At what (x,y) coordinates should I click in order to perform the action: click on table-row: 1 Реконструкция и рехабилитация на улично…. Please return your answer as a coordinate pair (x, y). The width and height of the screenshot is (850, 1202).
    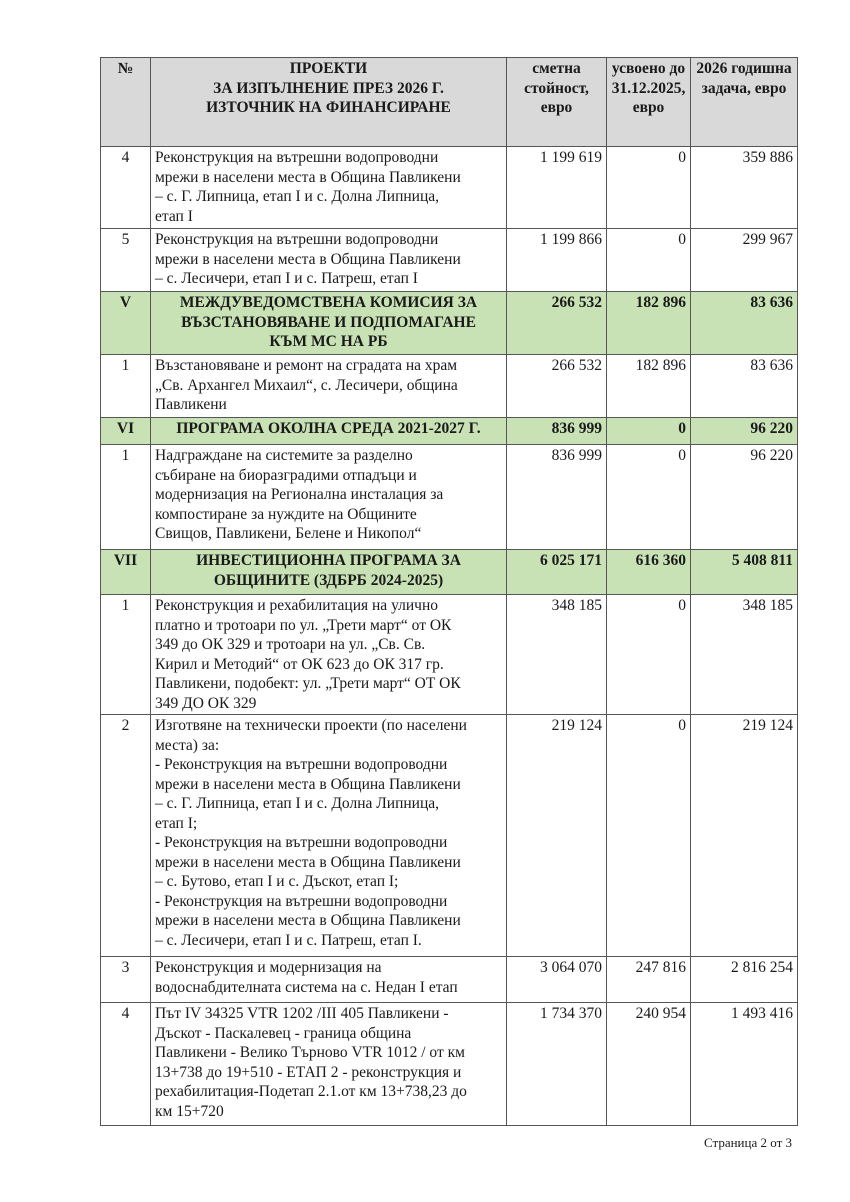
    Looking at the image, I should click on (449, 654).